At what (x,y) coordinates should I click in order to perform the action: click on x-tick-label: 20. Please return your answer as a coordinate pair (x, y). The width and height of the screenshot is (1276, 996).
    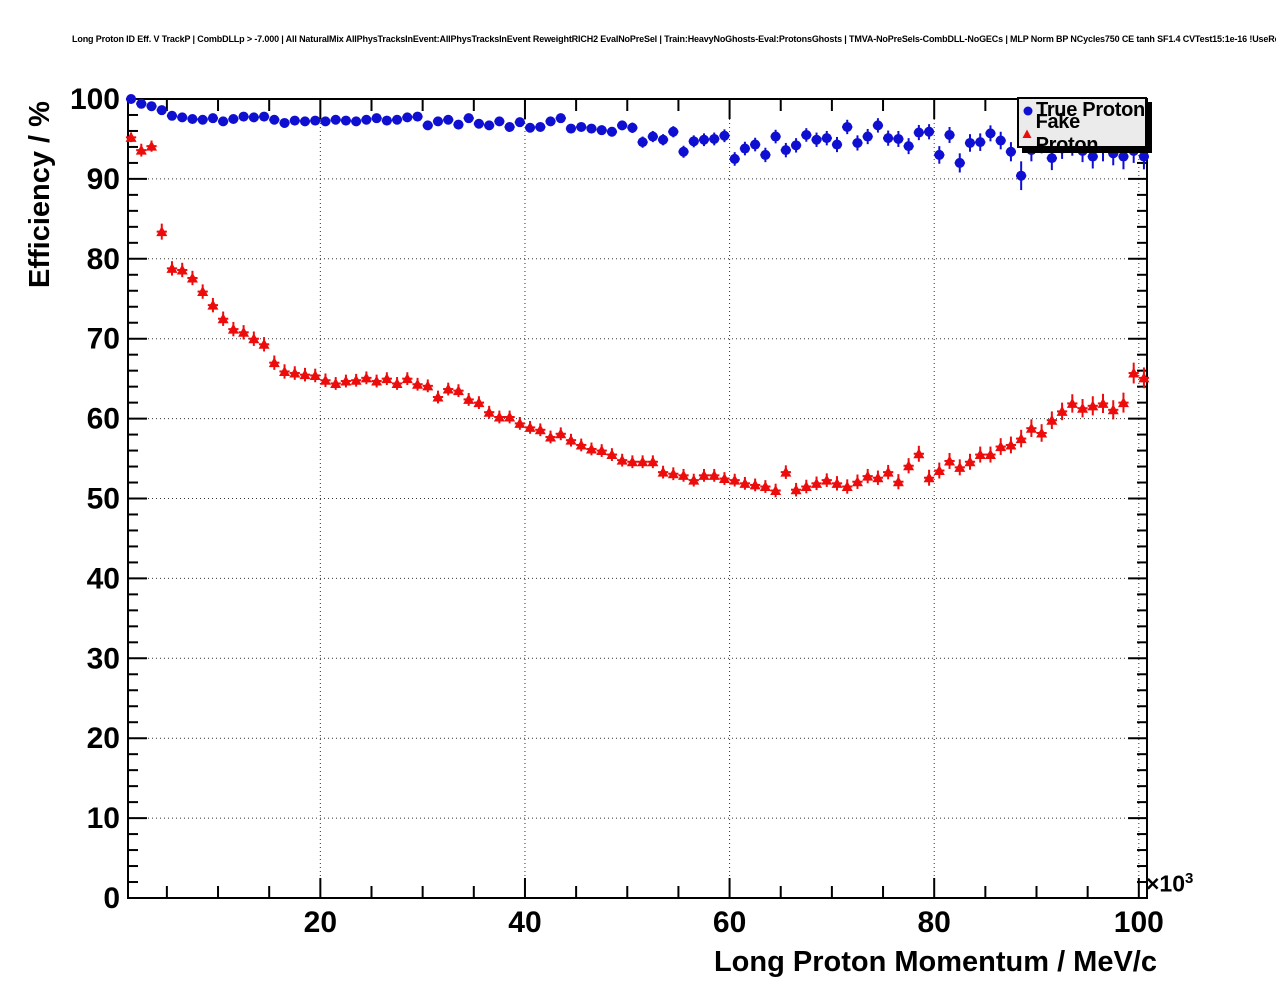
    Looking at the image, I should click on (320, 922).